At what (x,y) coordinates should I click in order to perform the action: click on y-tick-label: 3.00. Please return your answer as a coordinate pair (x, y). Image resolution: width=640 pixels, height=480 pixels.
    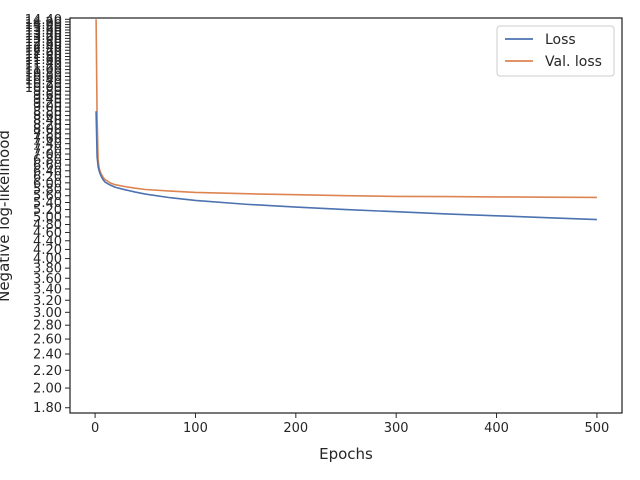
    Looking at the image, I should click on (47, 313).